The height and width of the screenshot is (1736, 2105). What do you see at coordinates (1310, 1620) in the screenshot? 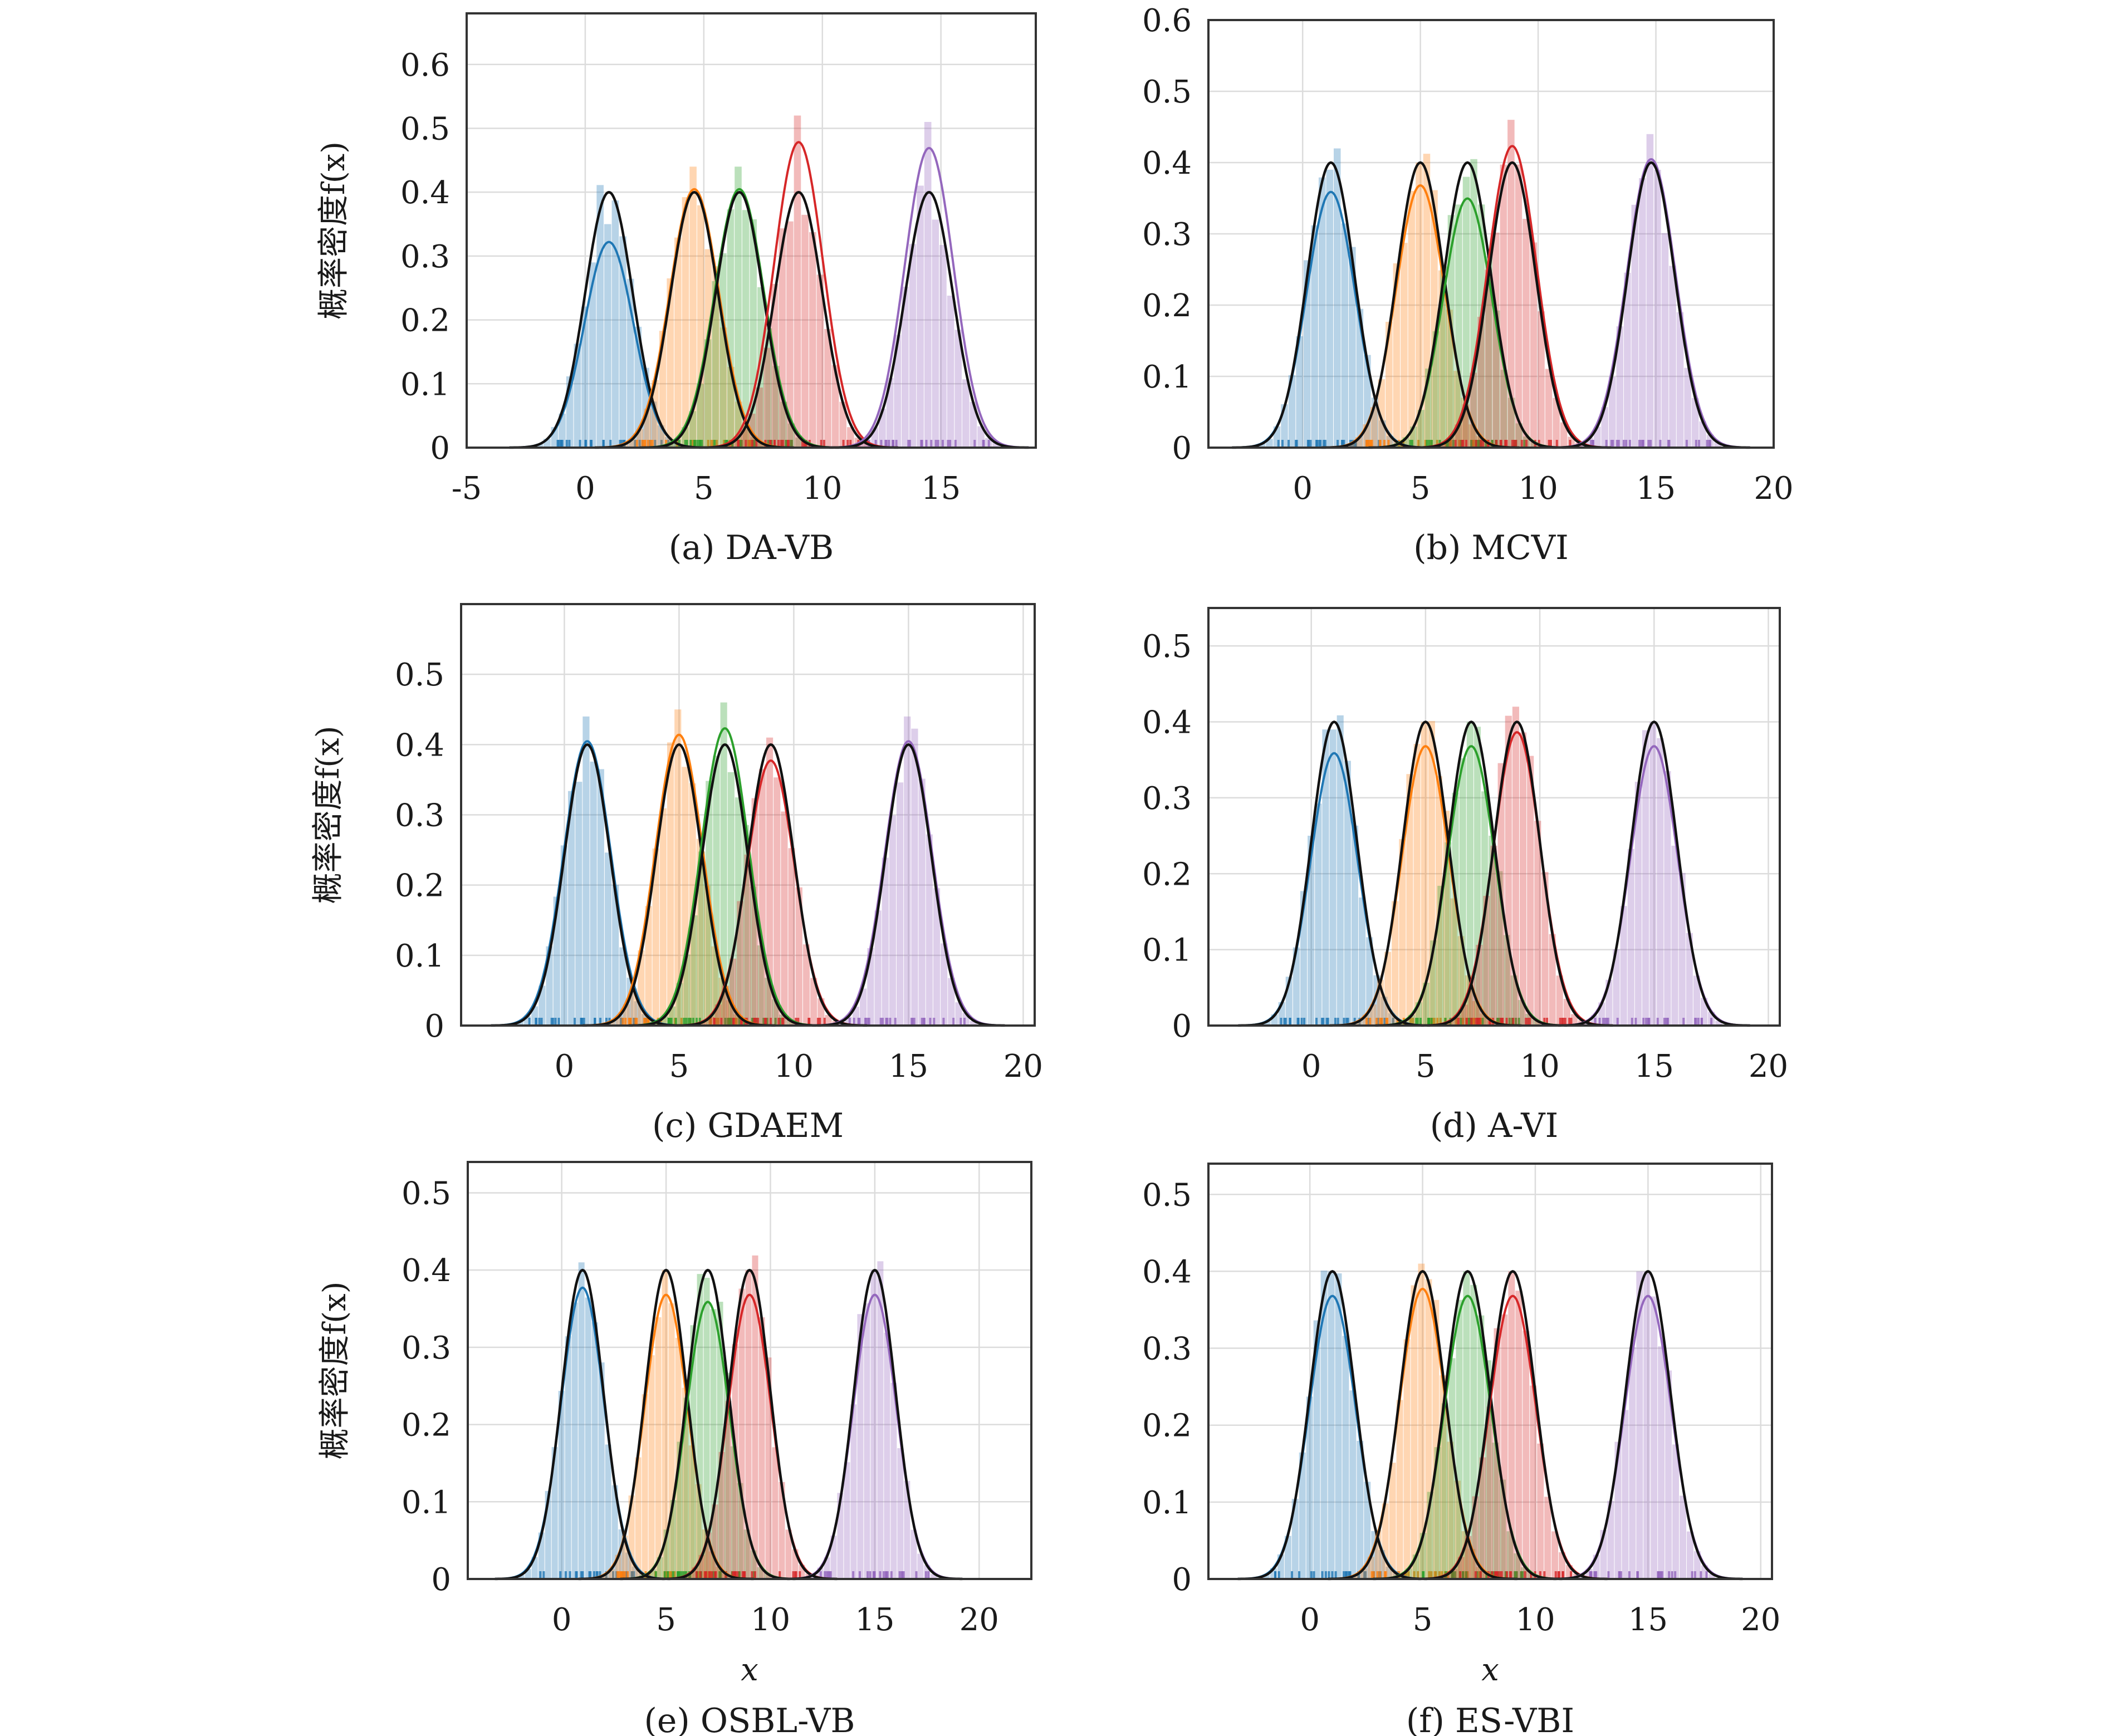
I see `x-tick-label: 0` at bounding box center [1310, 1620].